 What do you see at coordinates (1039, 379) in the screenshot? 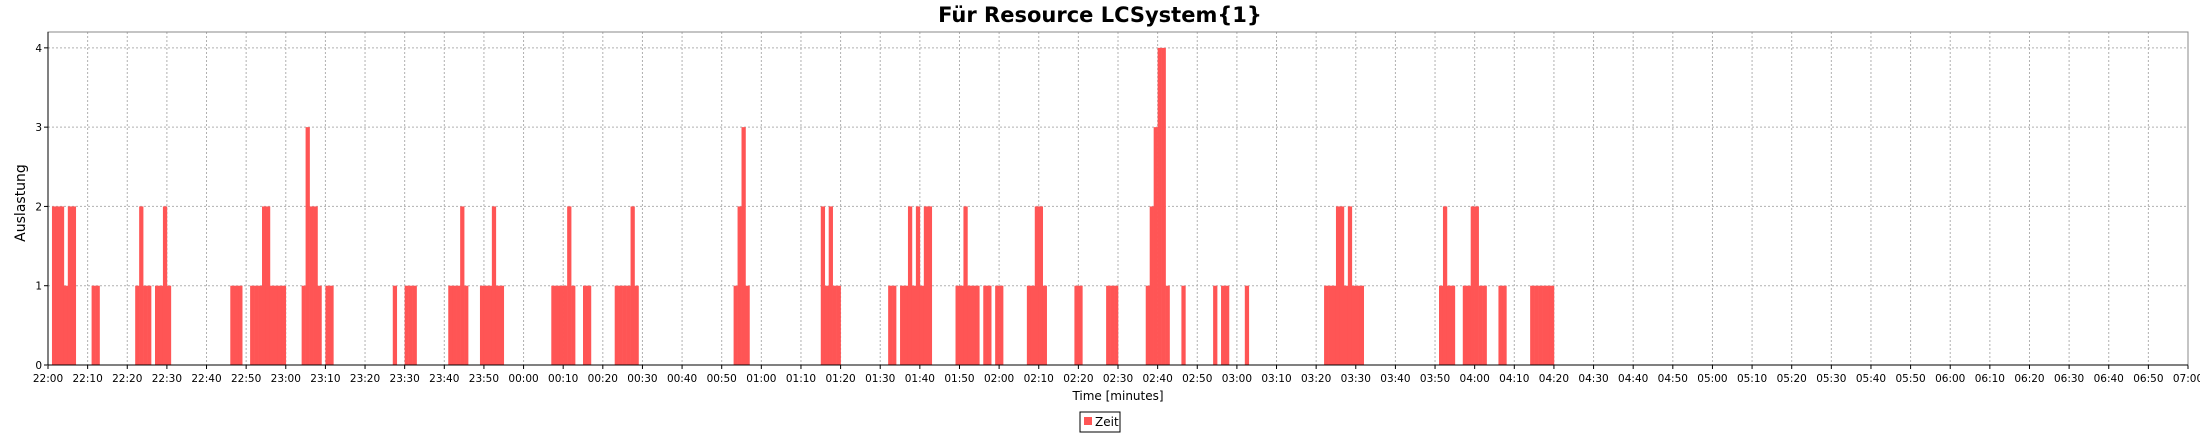
I see `x-tick-label: 02:10` at bounding box center [1039, 379].